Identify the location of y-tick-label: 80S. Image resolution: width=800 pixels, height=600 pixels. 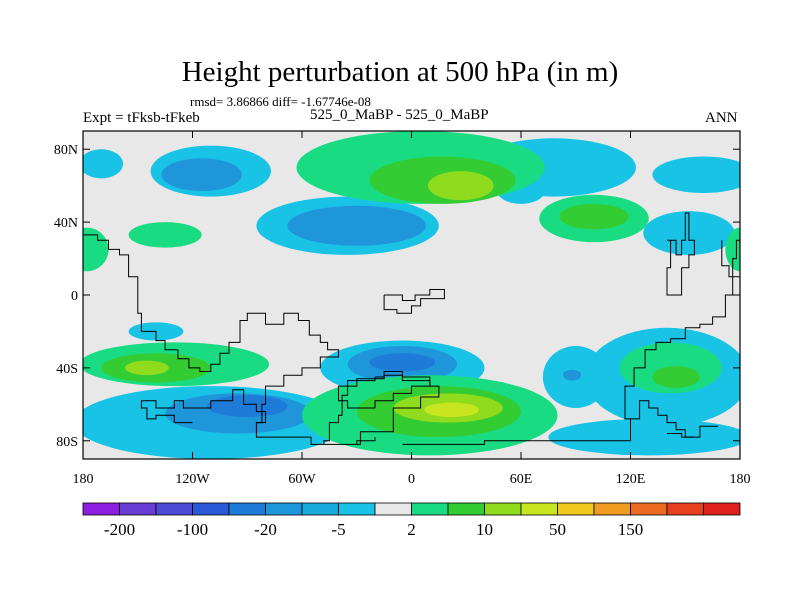
(67, 442).